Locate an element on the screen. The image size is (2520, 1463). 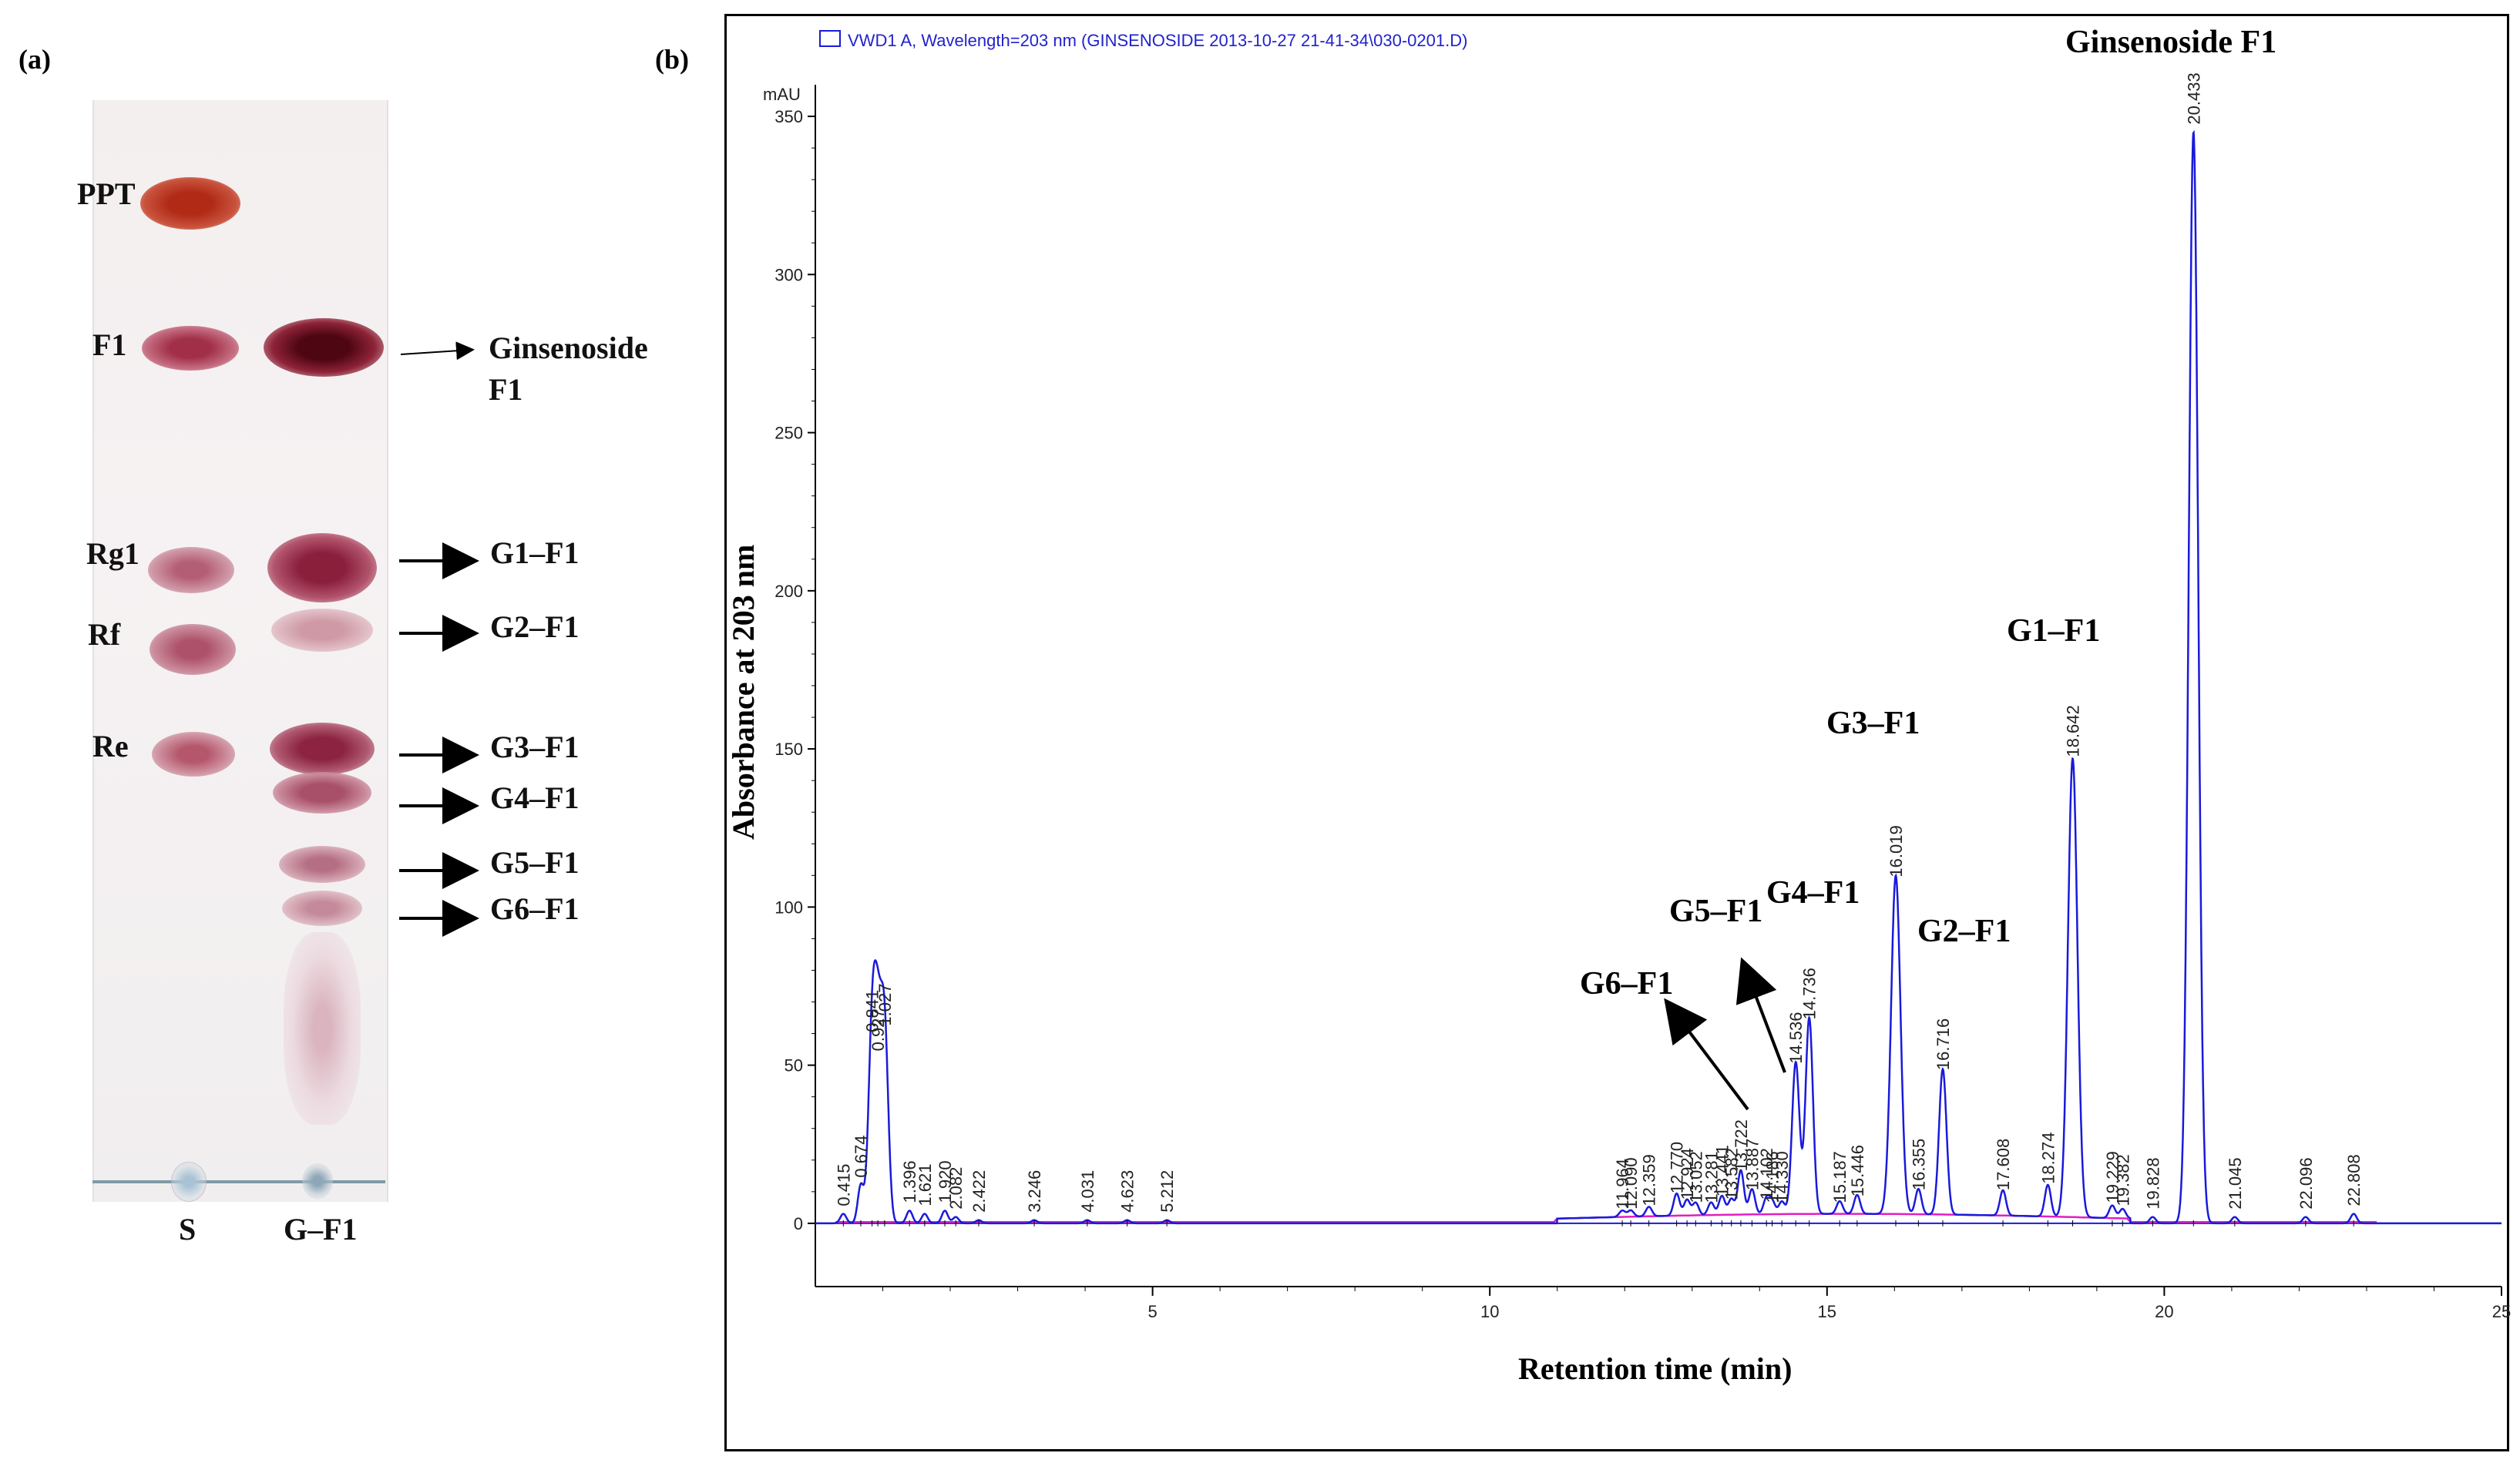
origin-line is located at coordinates (239, 1181).